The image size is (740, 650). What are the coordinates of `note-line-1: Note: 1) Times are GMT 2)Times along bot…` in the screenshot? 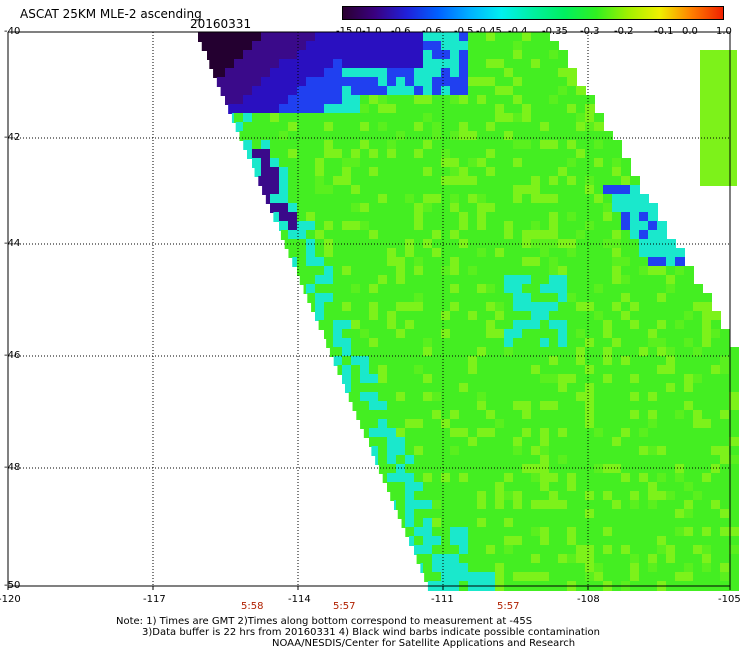 It's located at (324, 621).